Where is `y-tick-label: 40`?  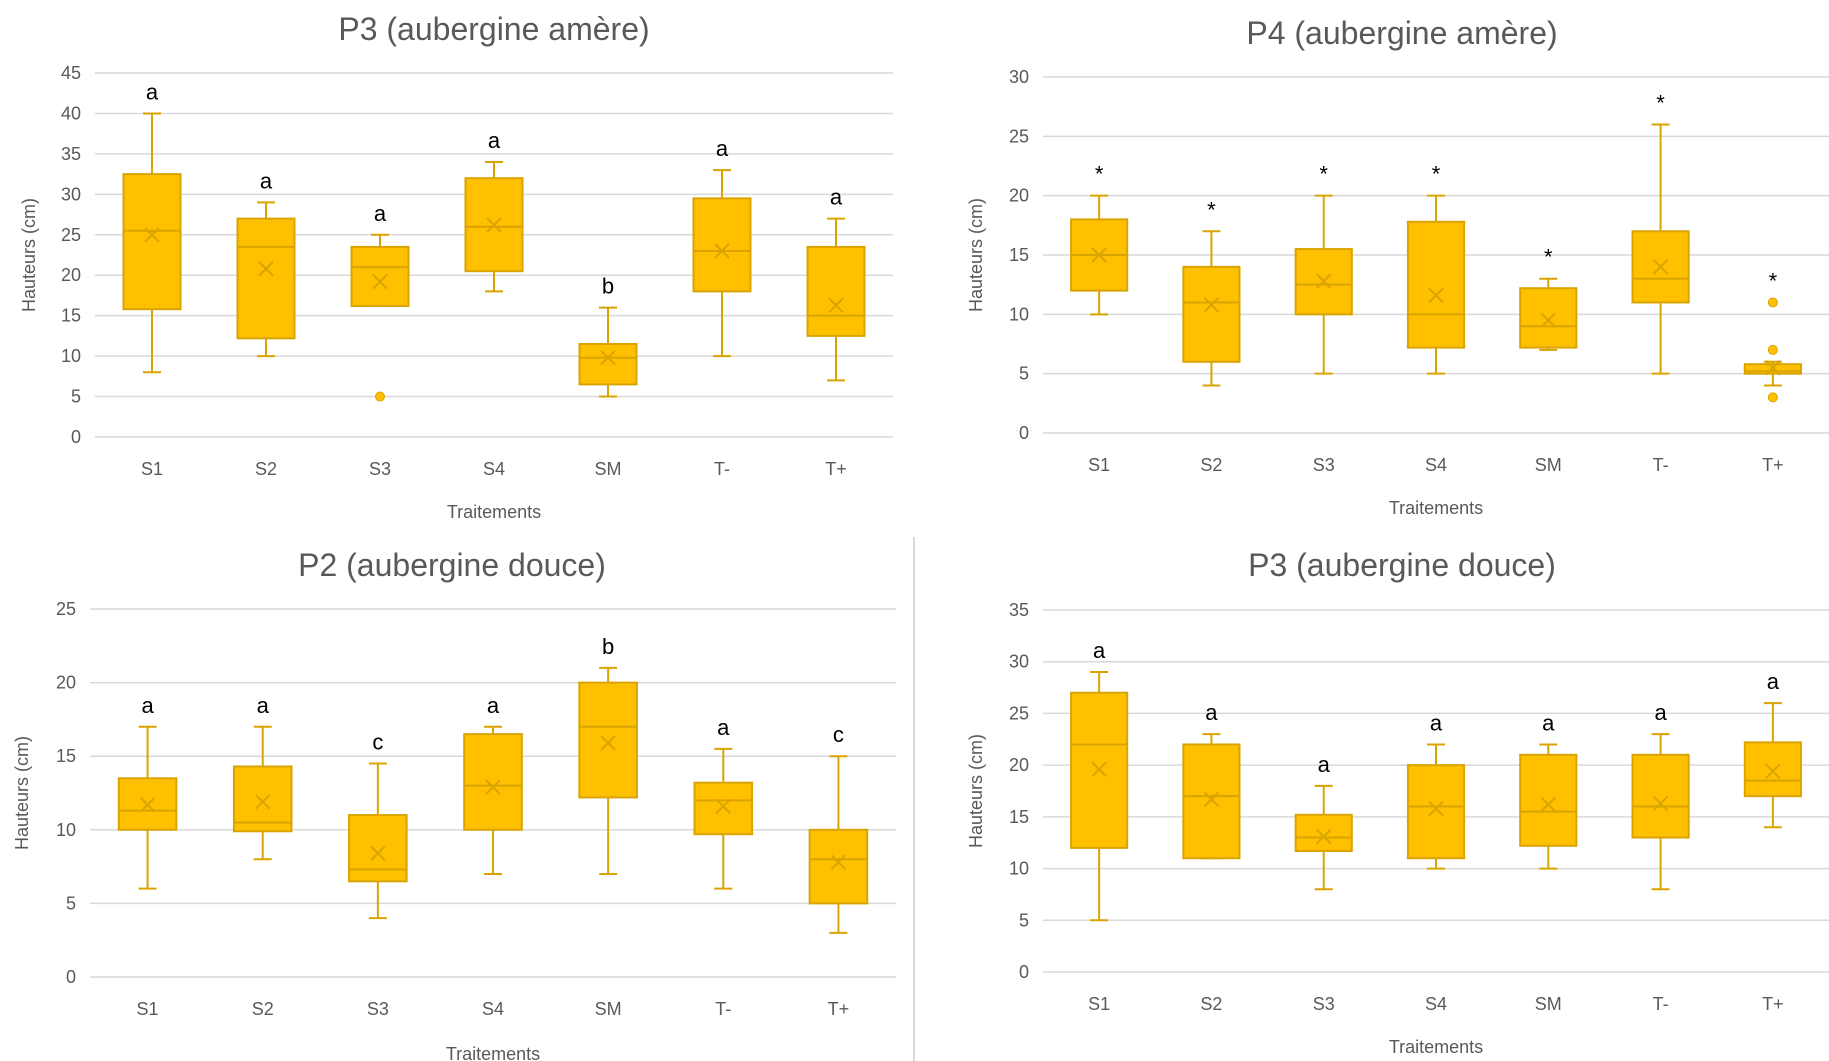
y-tick-label: 40 is located at coordinates (71, 113).